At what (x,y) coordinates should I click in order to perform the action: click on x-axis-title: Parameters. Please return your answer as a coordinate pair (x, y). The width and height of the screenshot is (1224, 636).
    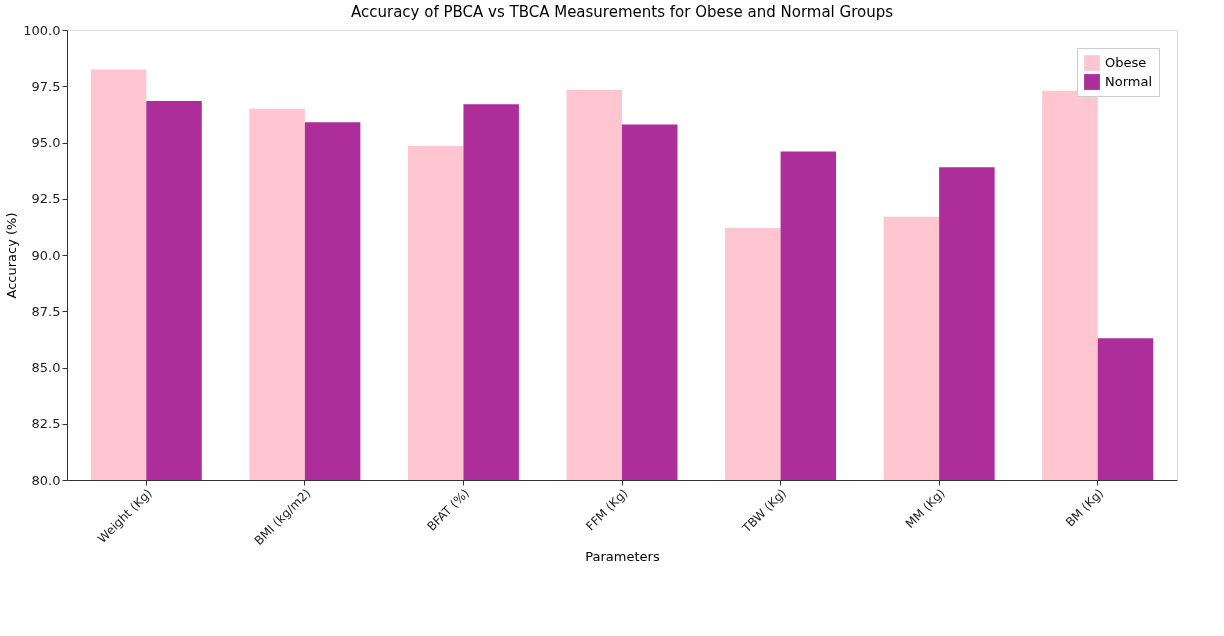
    Looking at the image, I should click on (622, 557).